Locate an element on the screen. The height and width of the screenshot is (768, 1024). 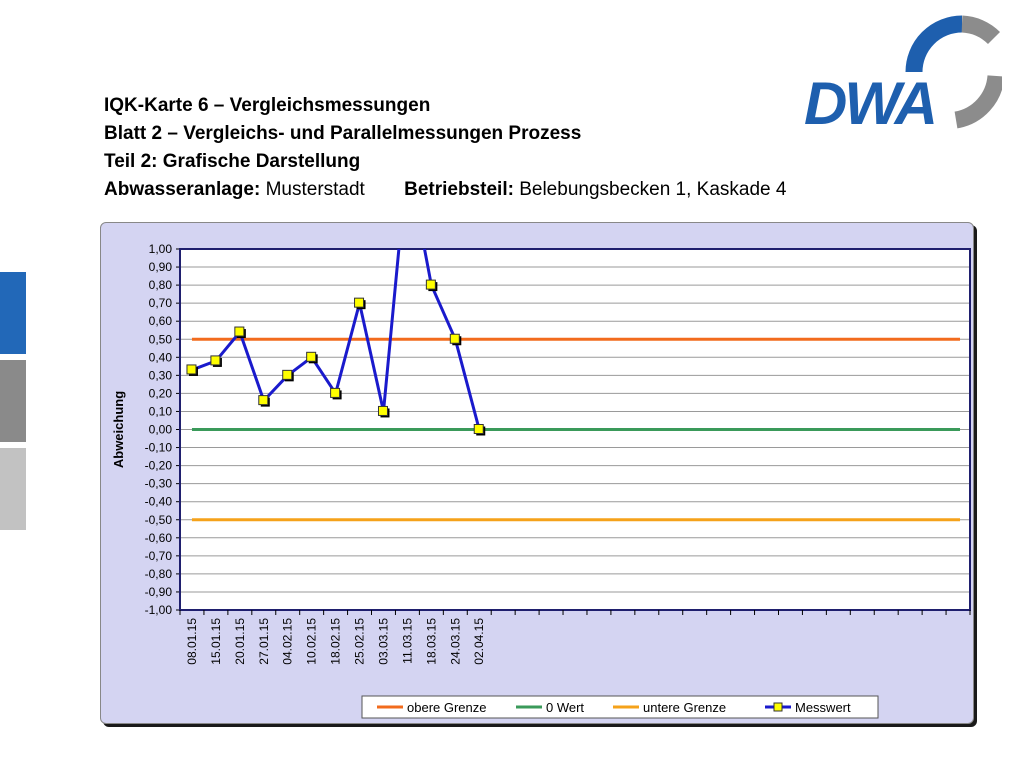
legend-marker is located at coordinates (778, 707).